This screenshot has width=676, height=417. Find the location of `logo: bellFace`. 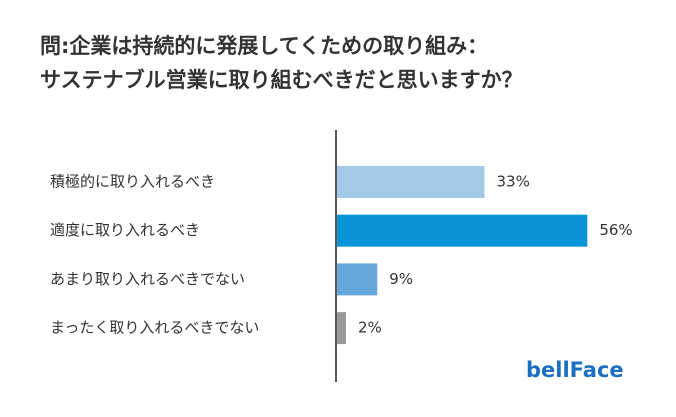

logo: bellFace is located at coordinates (575, 370).